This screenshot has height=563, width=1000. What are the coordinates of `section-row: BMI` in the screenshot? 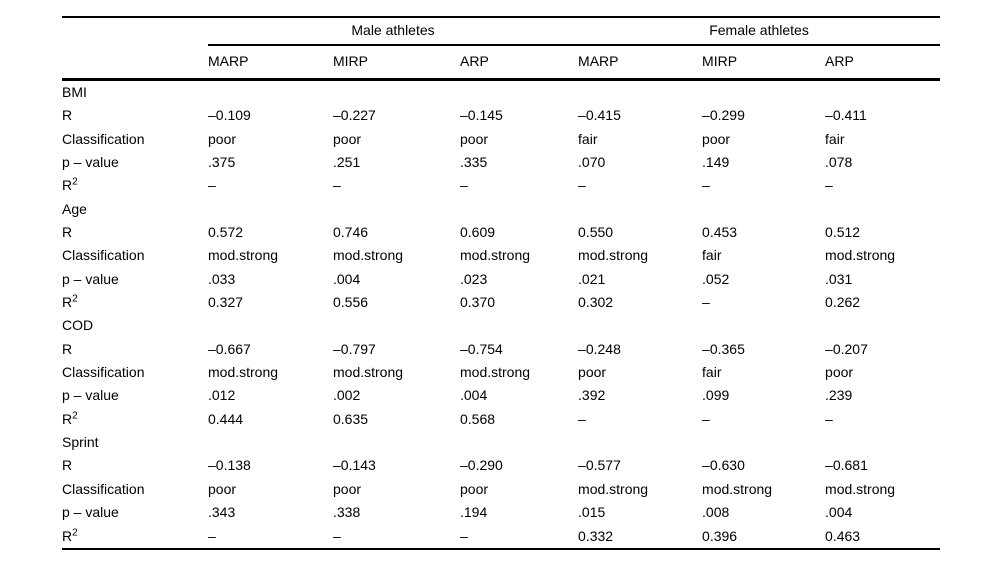 It's located at (501, 92).